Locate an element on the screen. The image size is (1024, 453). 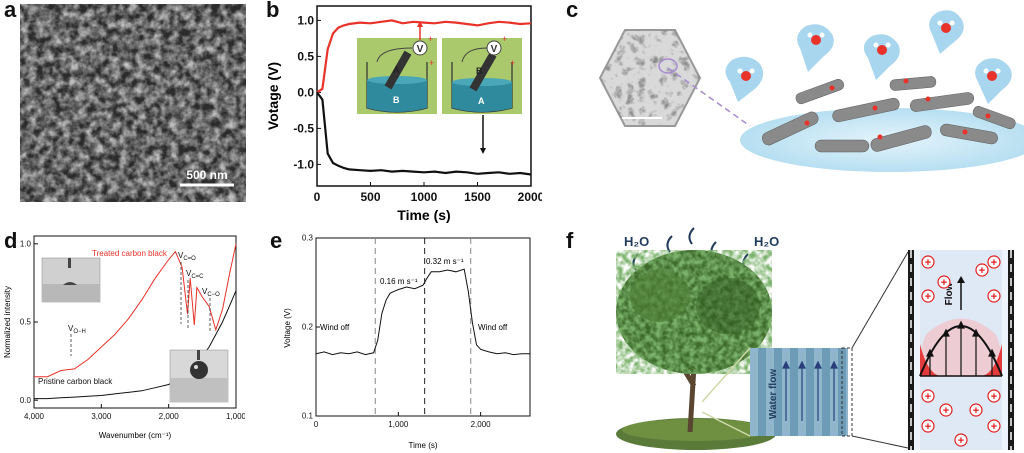
peak-cc-sub: C=C is located at coordinates (197, 277).